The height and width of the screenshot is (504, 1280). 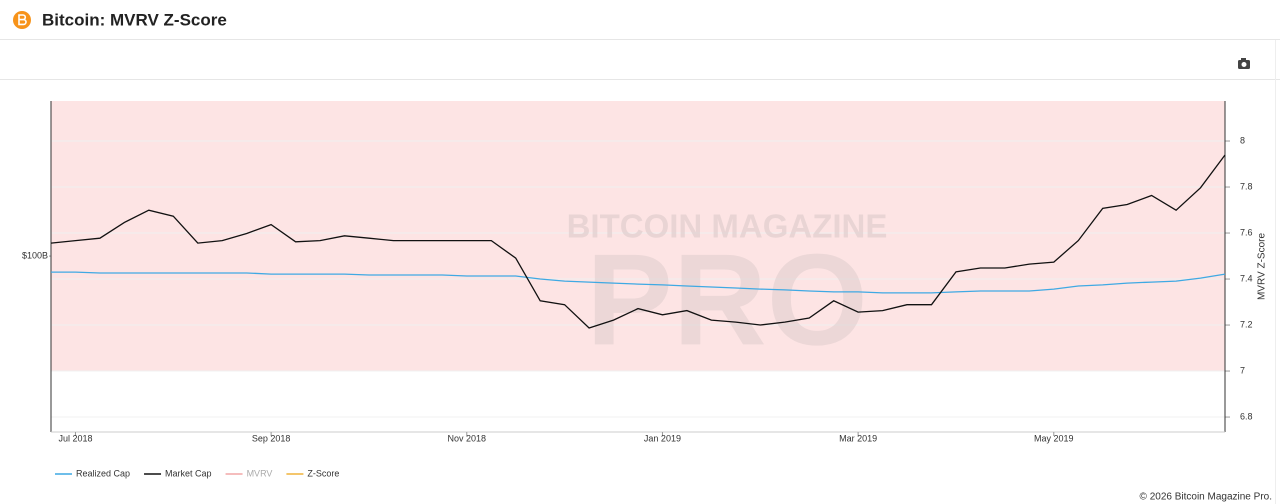 I want to click on watermark: PRO, so click(x=727, y=299).